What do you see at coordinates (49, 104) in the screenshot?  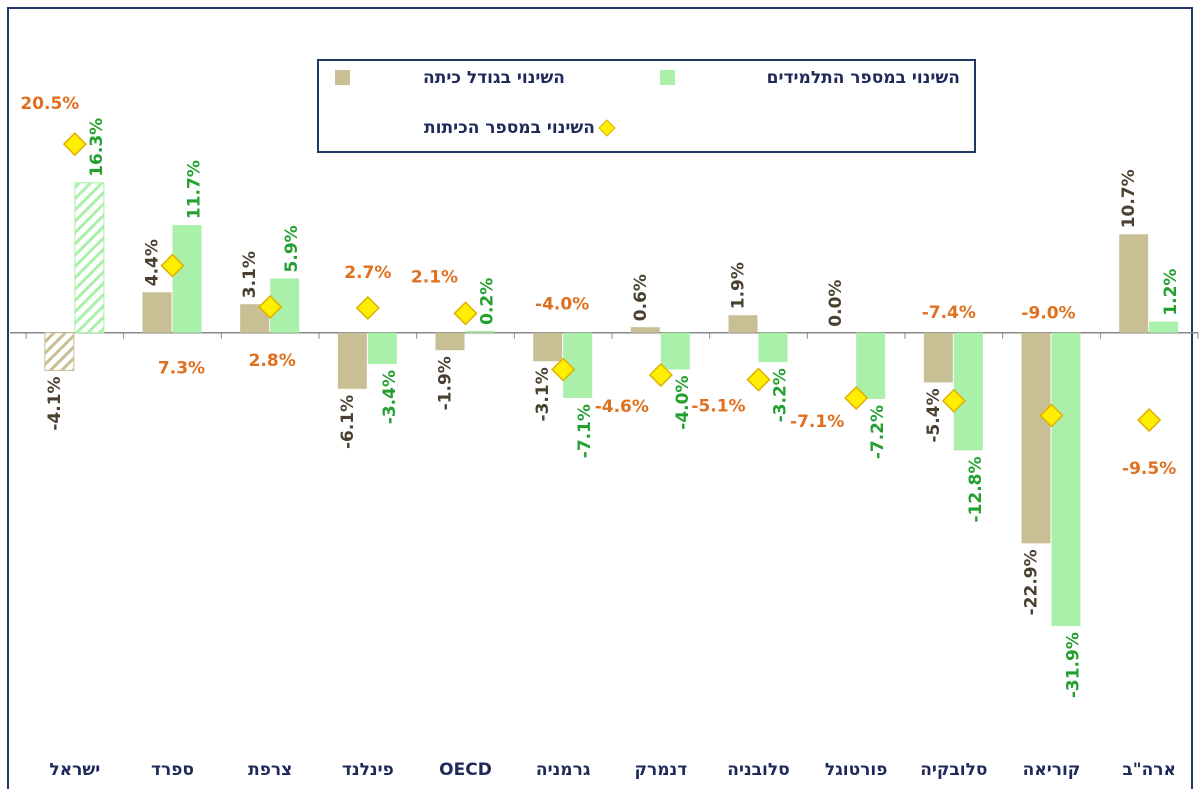 I see `data-label: 20.5%` at bounding box center [49, 104].